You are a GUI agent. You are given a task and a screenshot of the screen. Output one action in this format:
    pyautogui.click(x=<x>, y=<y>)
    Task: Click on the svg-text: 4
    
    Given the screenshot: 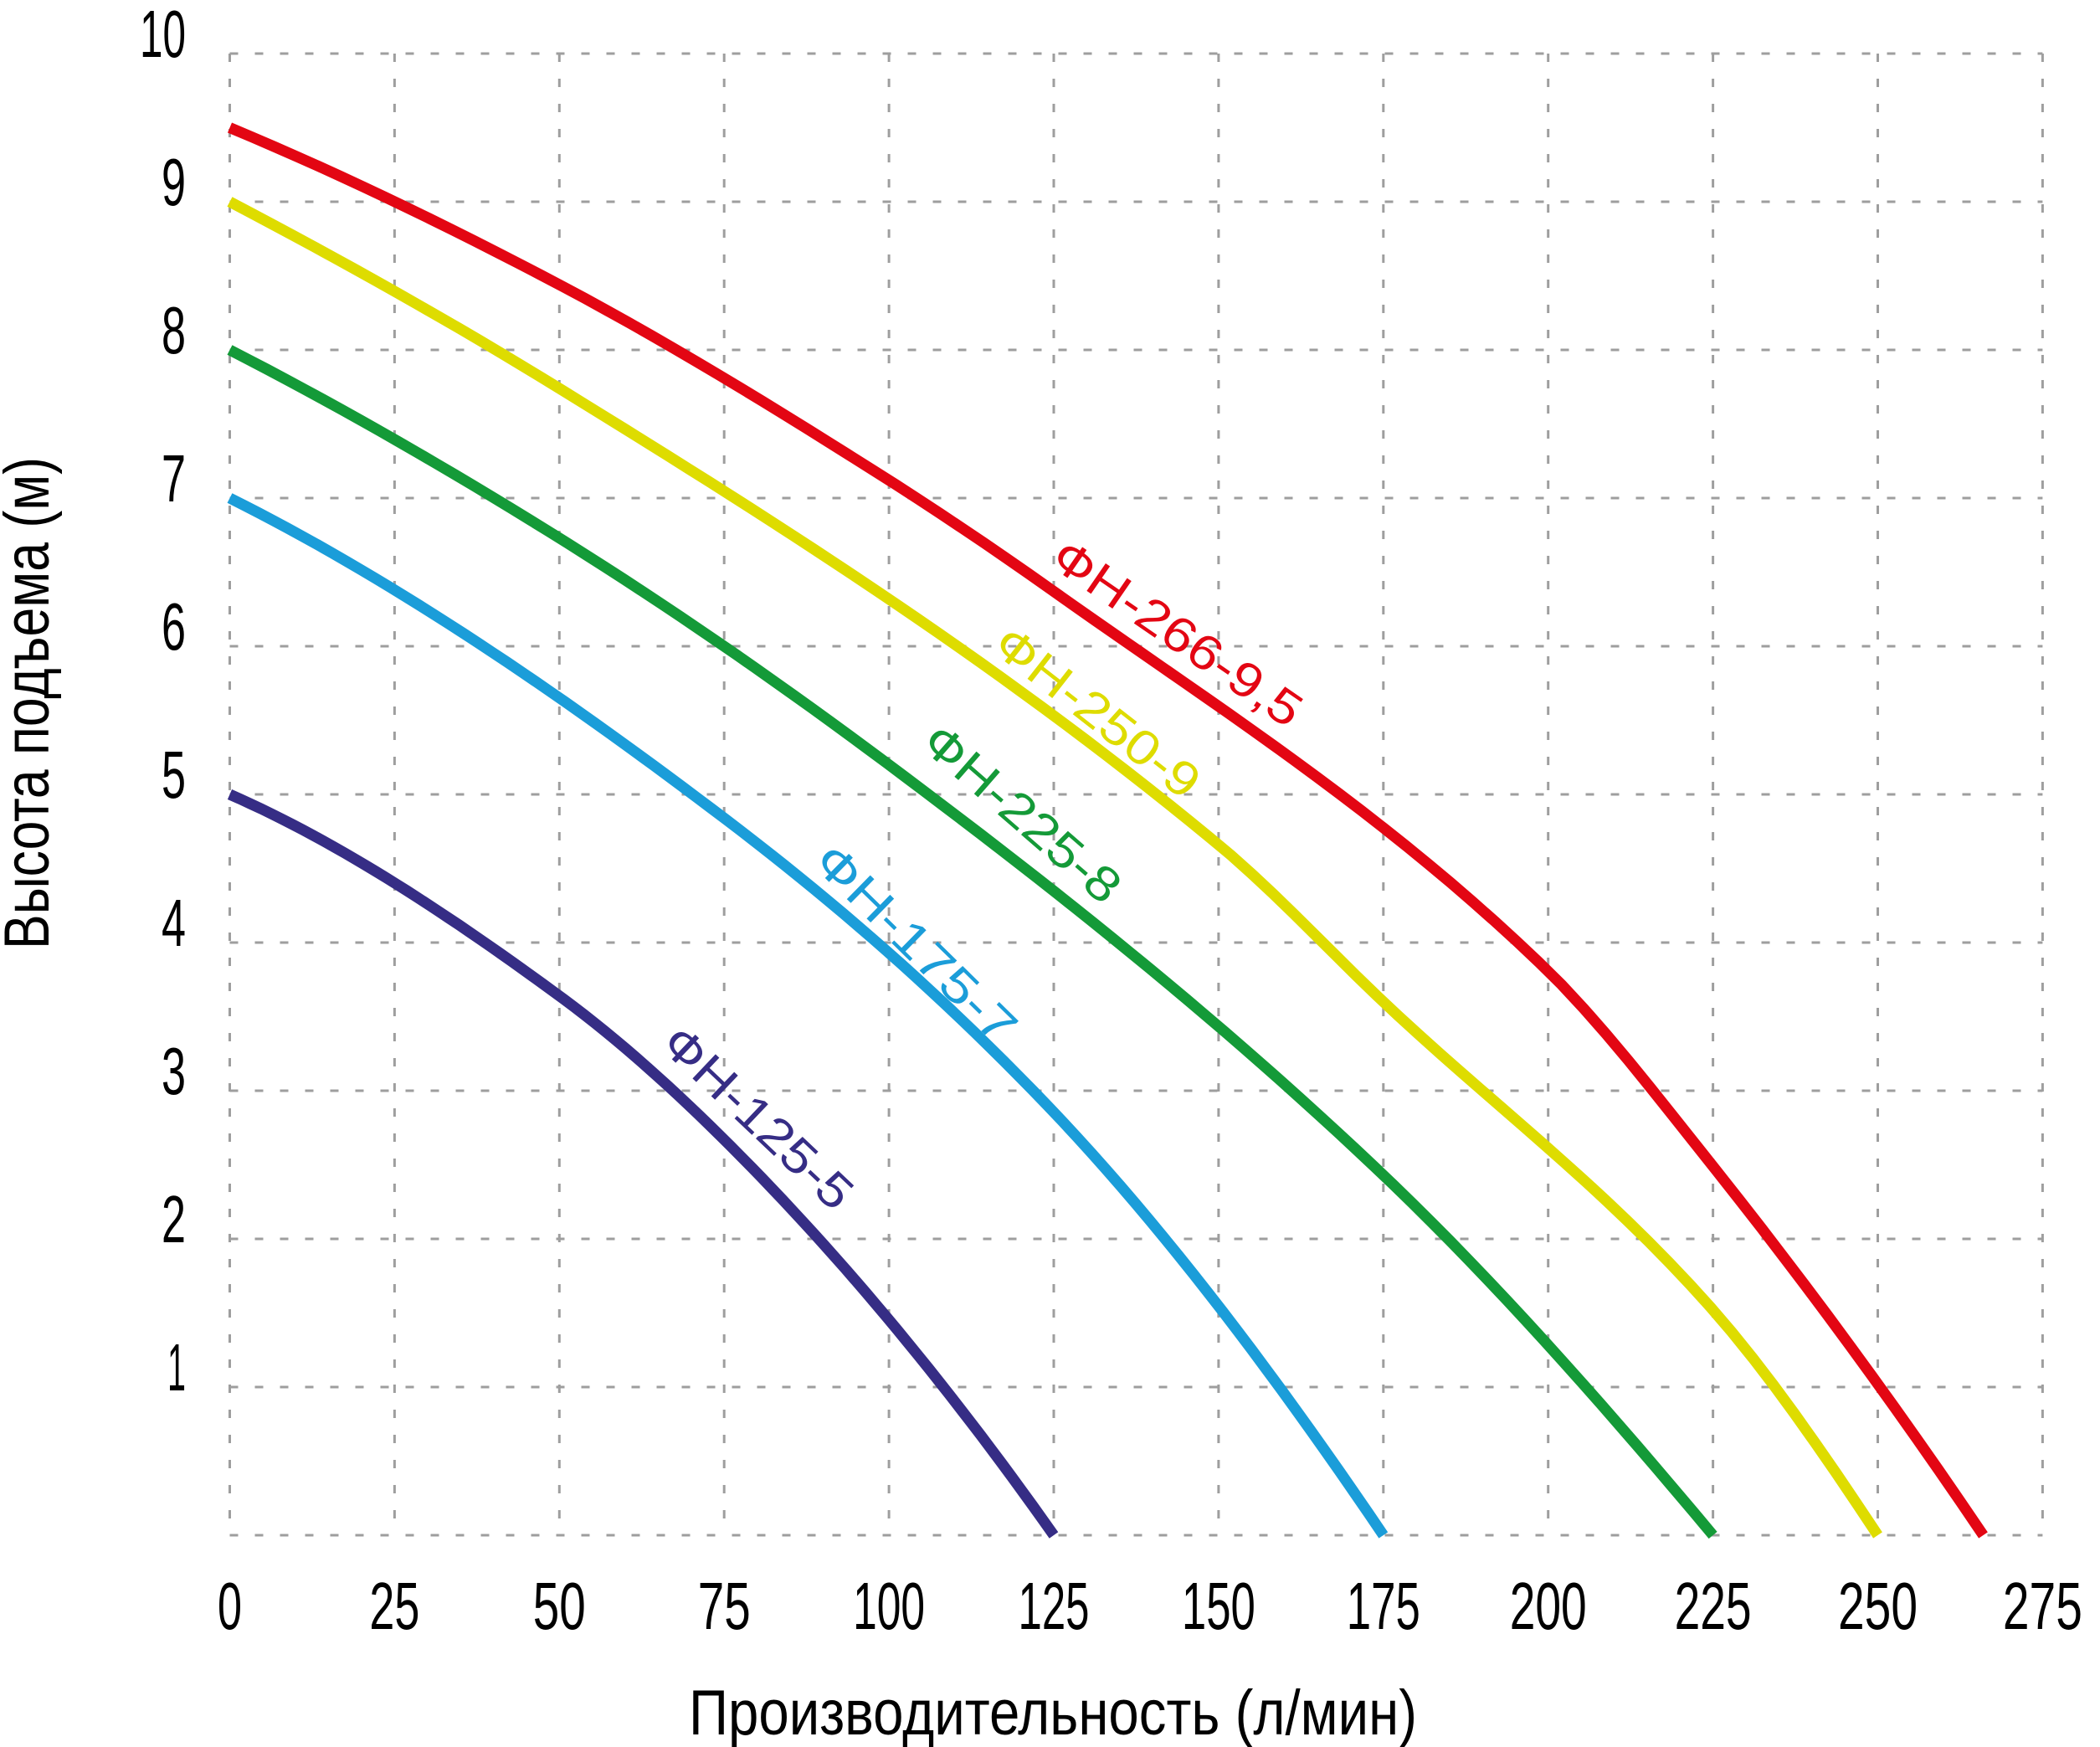 What is the action you would take?
    pyautogui.click(x=174, y=923)
    